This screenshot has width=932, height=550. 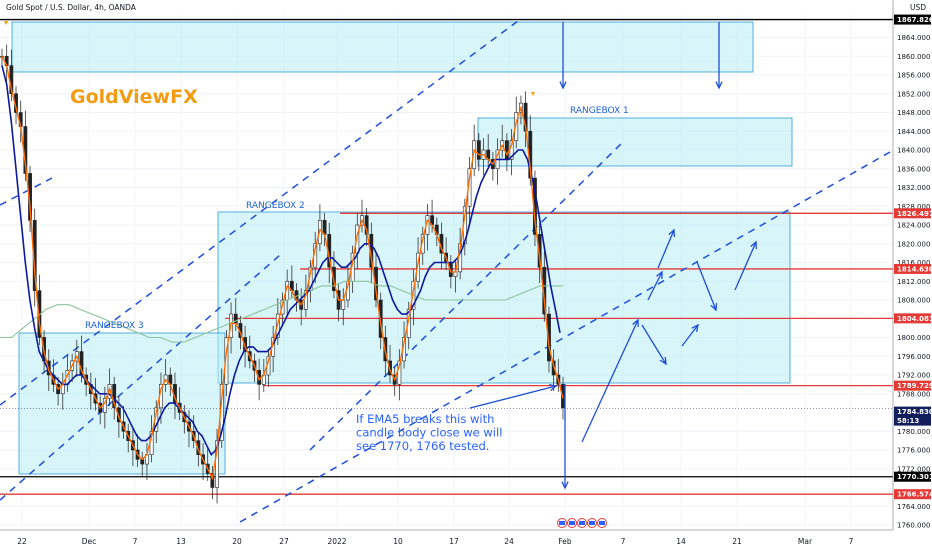 What do you see at coordinates (122, 403) in the screenshot?
I see `range-box` at bounding box center [122, 403].